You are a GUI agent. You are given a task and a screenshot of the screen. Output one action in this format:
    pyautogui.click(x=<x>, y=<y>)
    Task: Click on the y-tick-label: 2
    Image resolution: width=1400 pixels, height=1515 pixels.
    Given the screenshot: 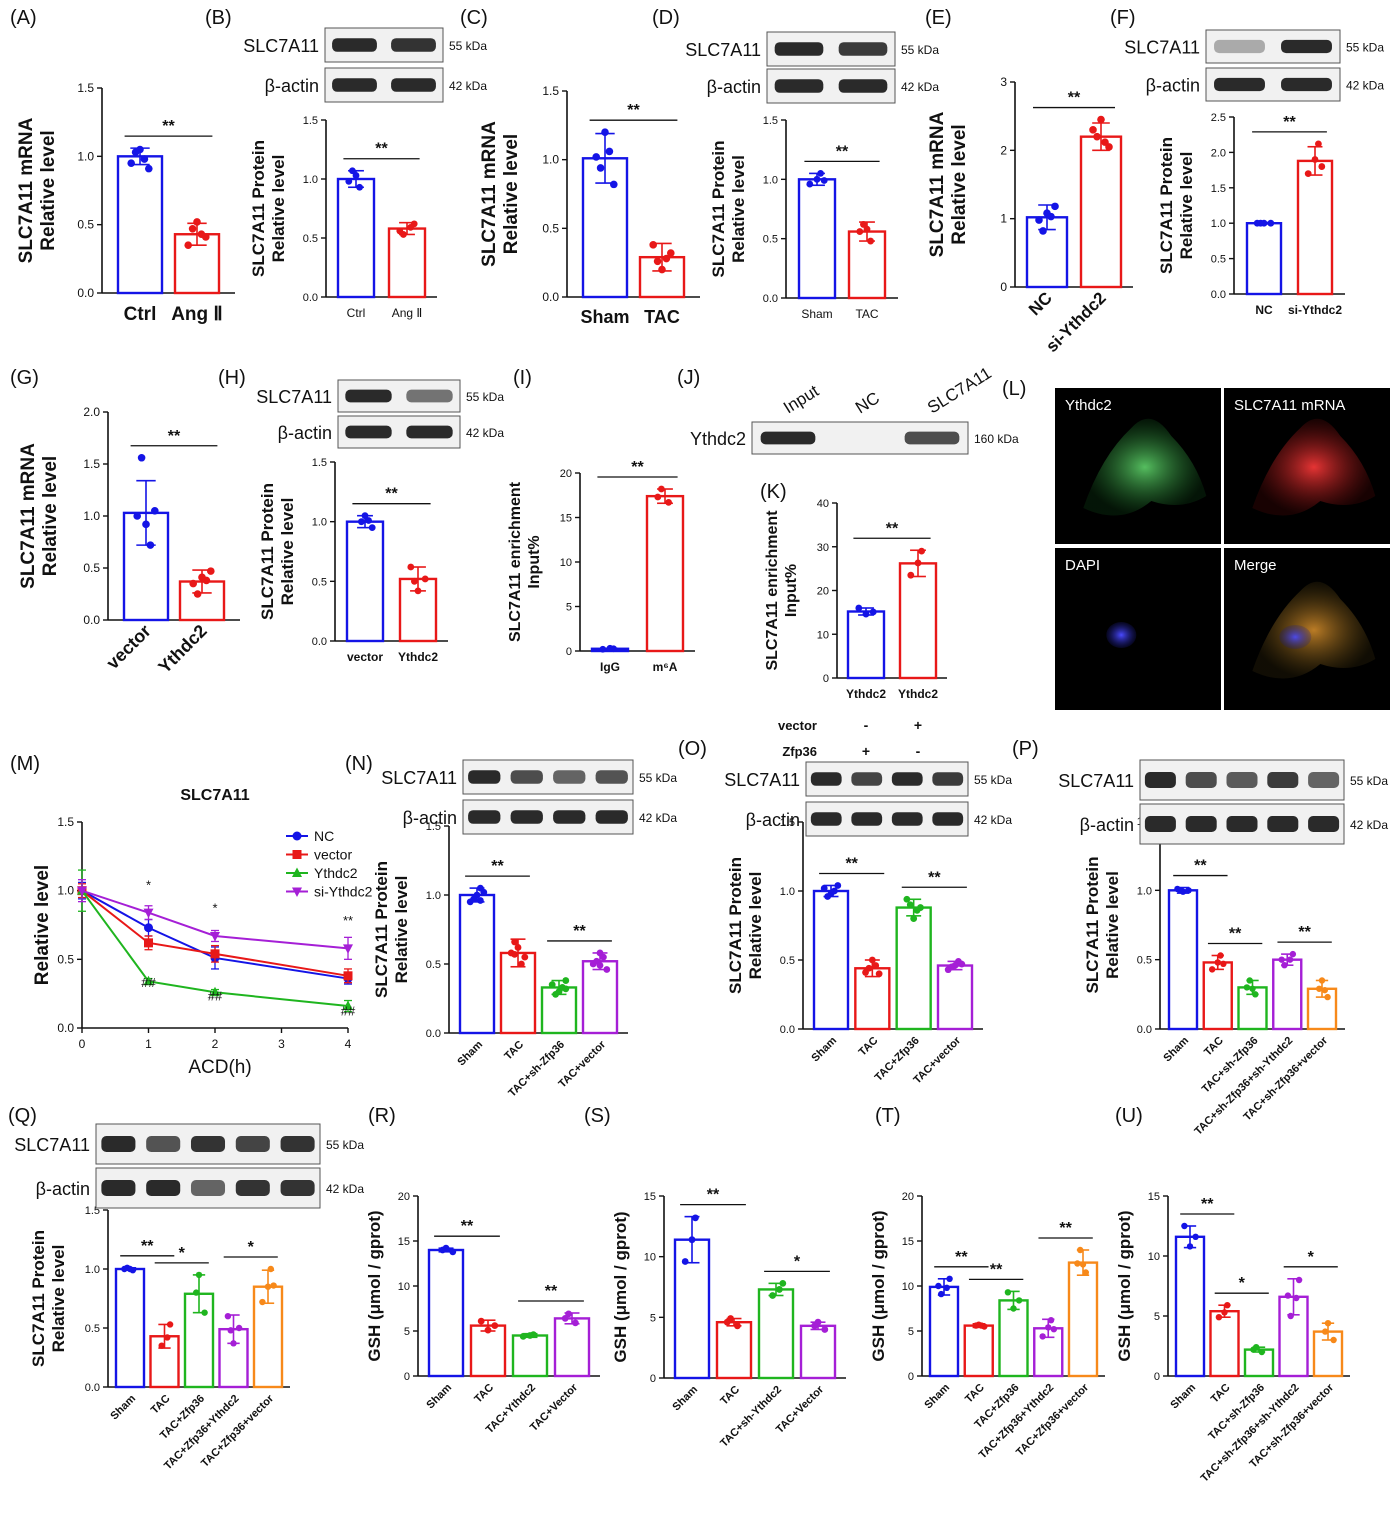 What is the action you would take?
    pyautogui.click(x=1003, y=150)
    